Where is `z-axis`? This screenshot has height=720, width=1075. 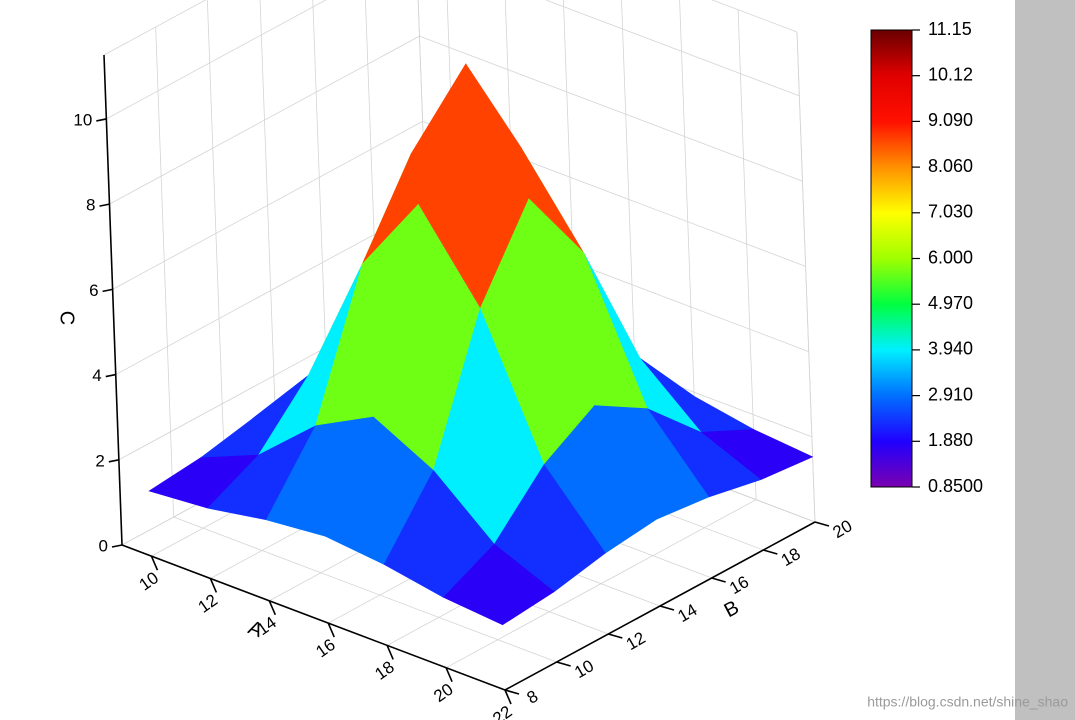 z-axis is located at coordinates (113, 300).